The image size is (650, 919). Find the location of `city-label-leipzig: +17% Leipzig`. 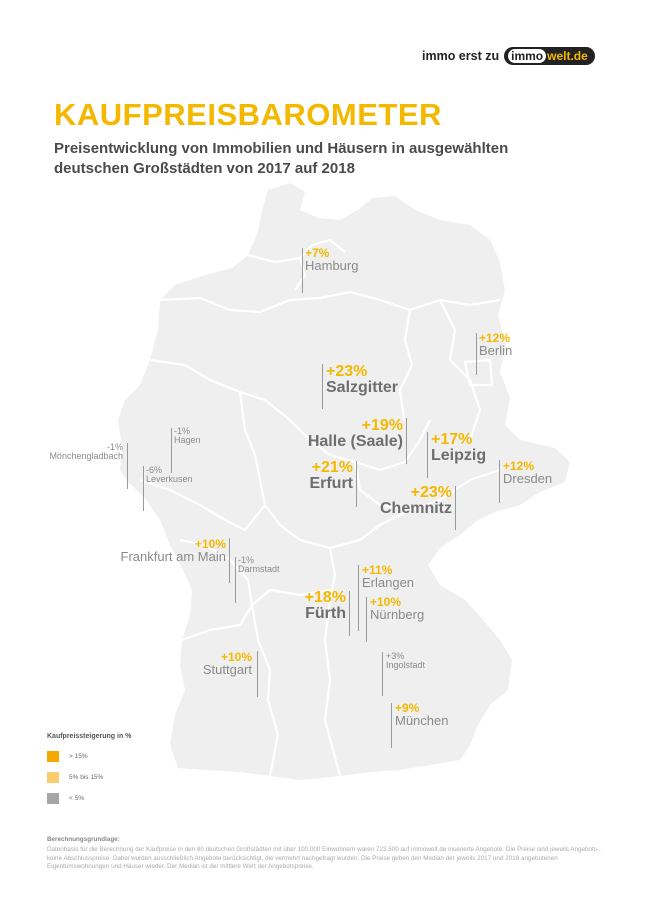

city-label-leipzig: +17% Leipzig is located at coordinates (458, 448).